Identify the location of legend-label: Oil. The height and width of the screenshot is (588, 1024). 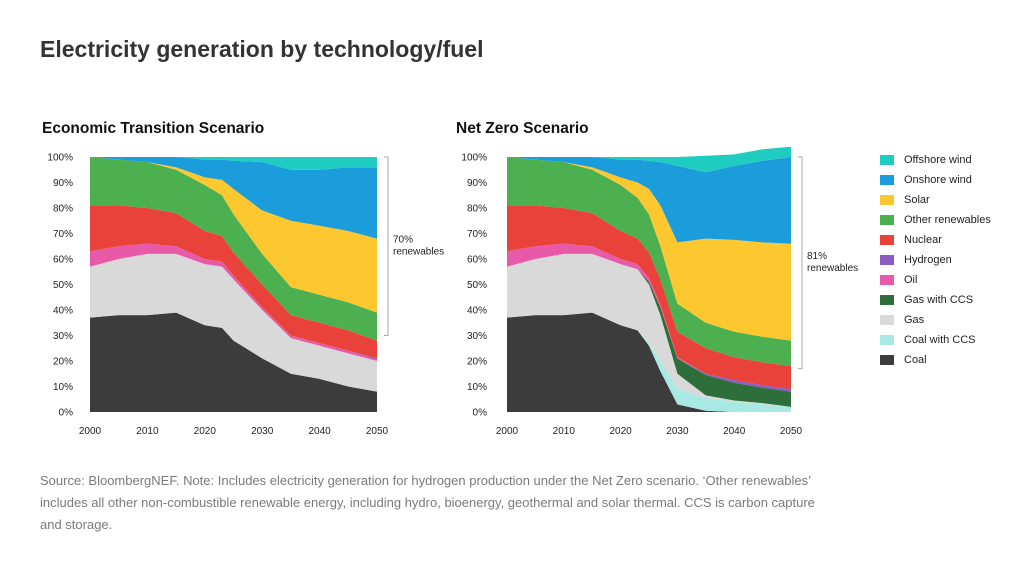
(911, 280).